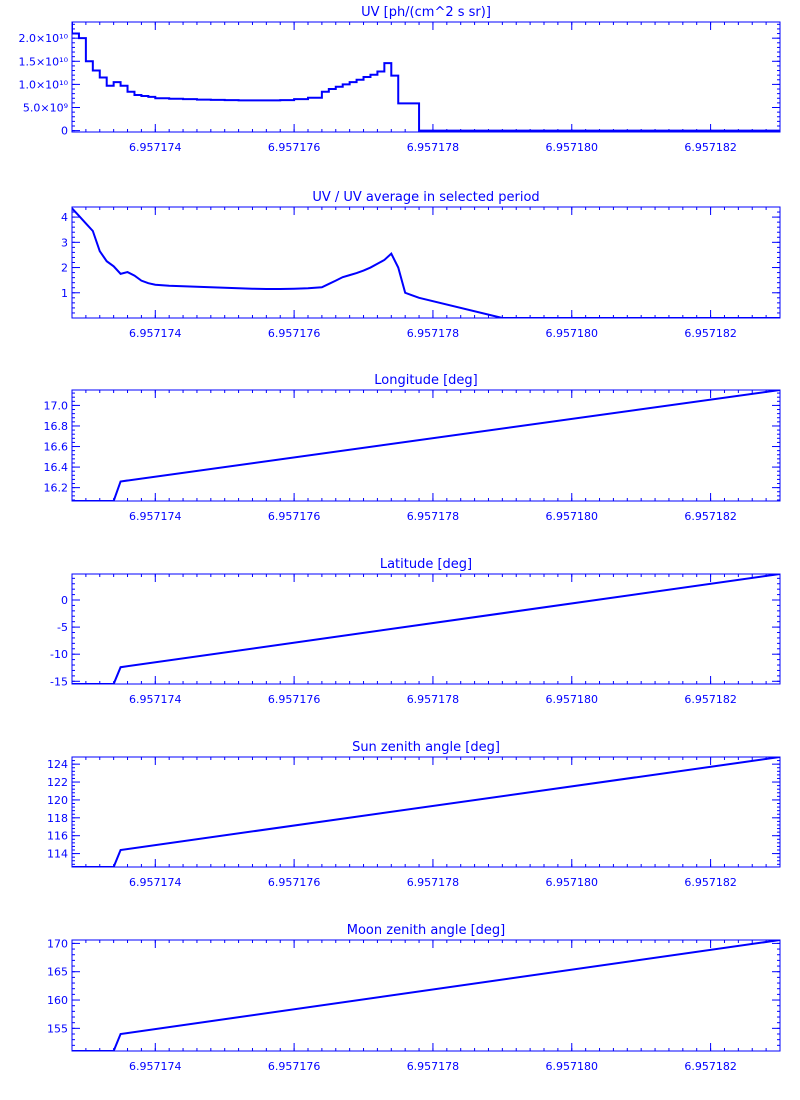 The image size is (800, 1100). Describe the element at coordinates (57, 1028) in the screenshot. I see `y-tick-label: 155` at that location.